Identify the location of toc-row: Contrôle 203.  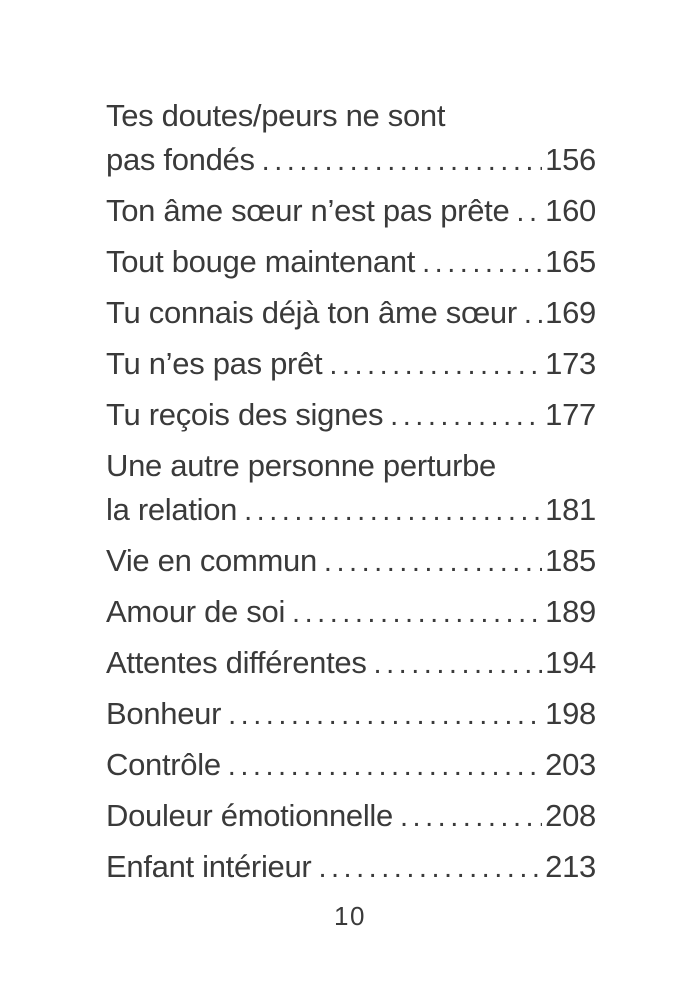
(351, 765).